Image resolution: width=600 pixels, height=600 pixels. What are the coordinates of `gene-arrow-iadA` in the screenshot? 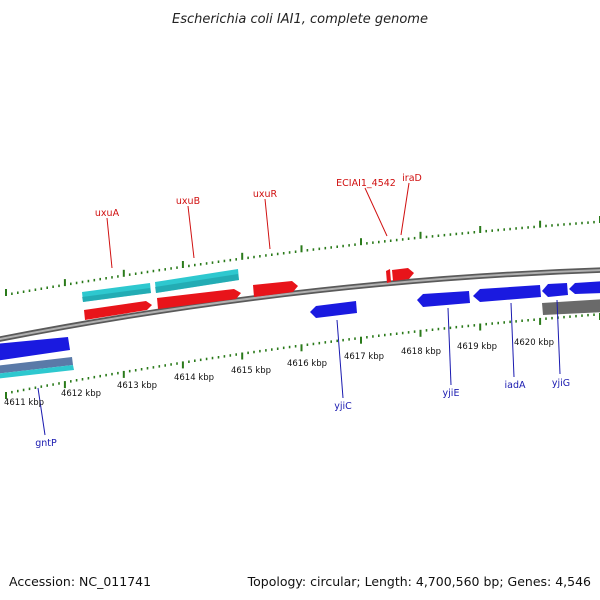 It's located at (507, 293).